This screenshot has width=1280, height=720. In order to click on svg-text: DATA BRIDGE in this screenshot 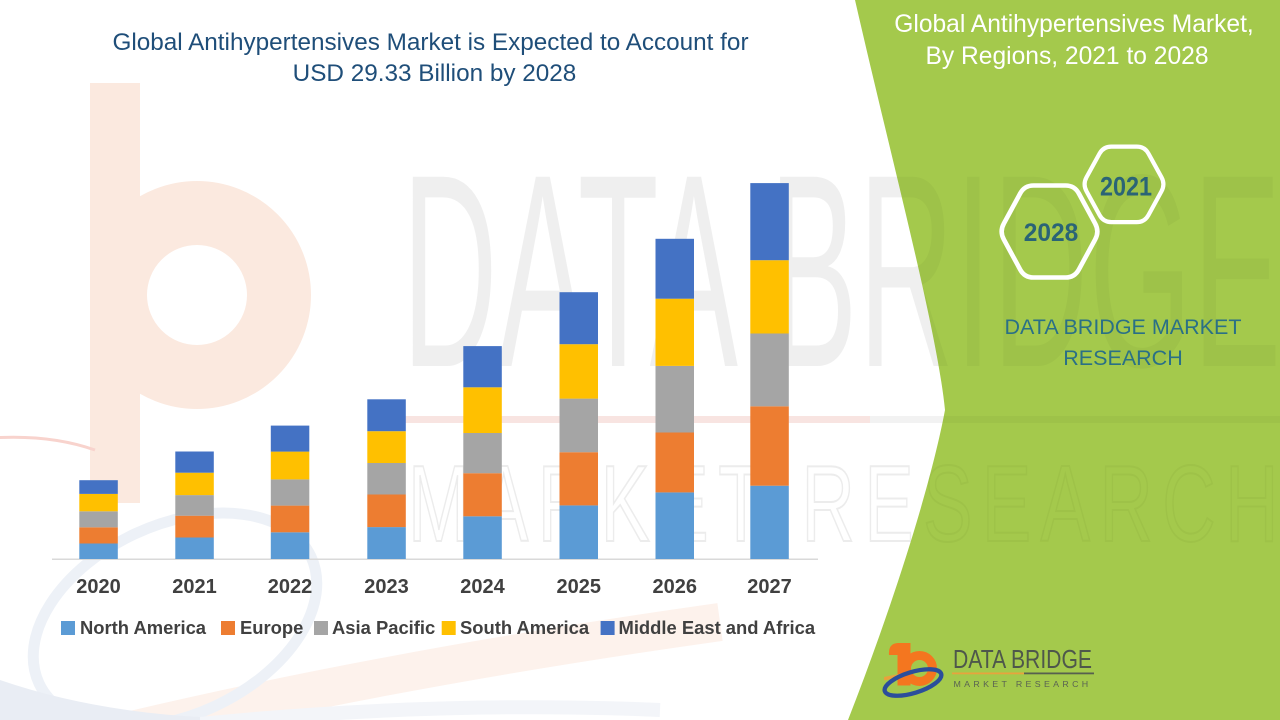, I will do `click(1022, 660)`.